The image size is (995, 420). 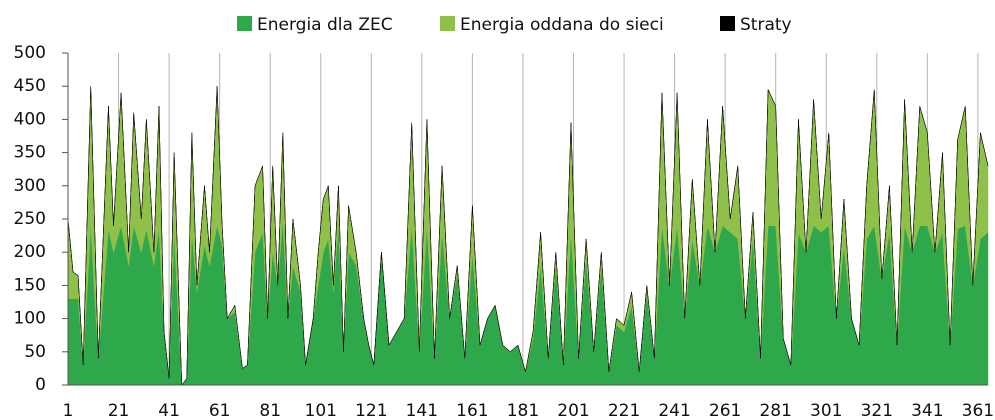 I want to click on y-tick-label: 350, so click(x=30, y=153).